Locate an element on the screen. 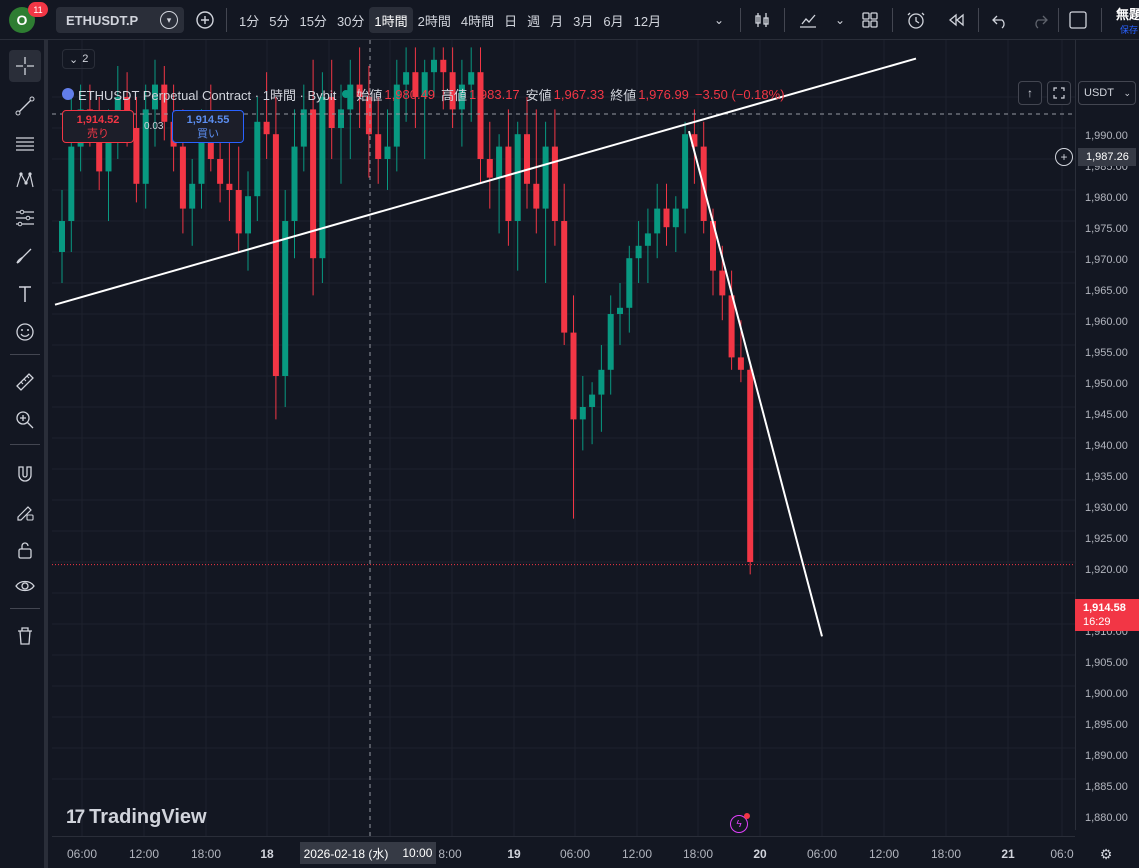  interval-option: 30分 is located at coordinates (350, 21).